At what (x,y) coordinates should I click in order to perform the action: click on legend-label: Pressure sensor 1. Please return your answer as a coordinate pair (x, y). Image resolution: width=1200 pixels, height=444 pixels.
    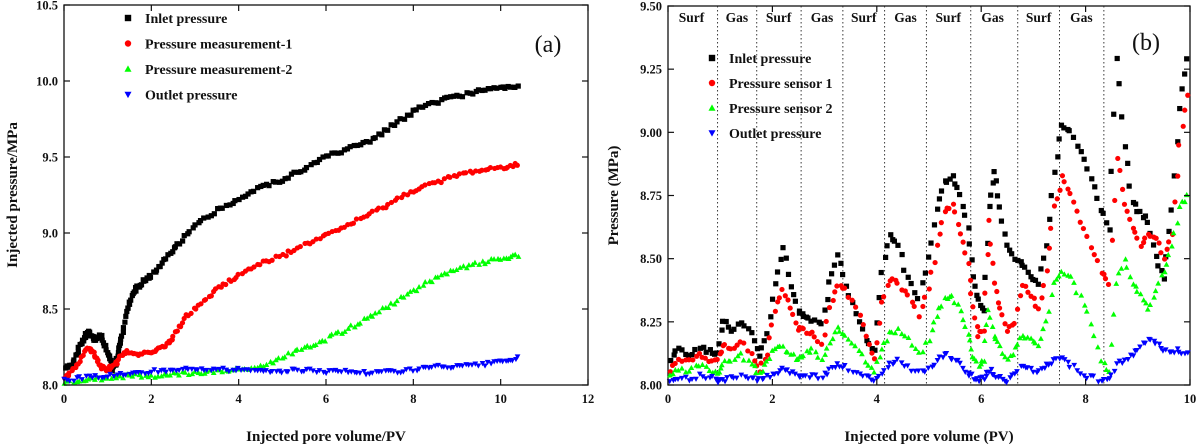
    Looking at the image, I should click on (780, 84).